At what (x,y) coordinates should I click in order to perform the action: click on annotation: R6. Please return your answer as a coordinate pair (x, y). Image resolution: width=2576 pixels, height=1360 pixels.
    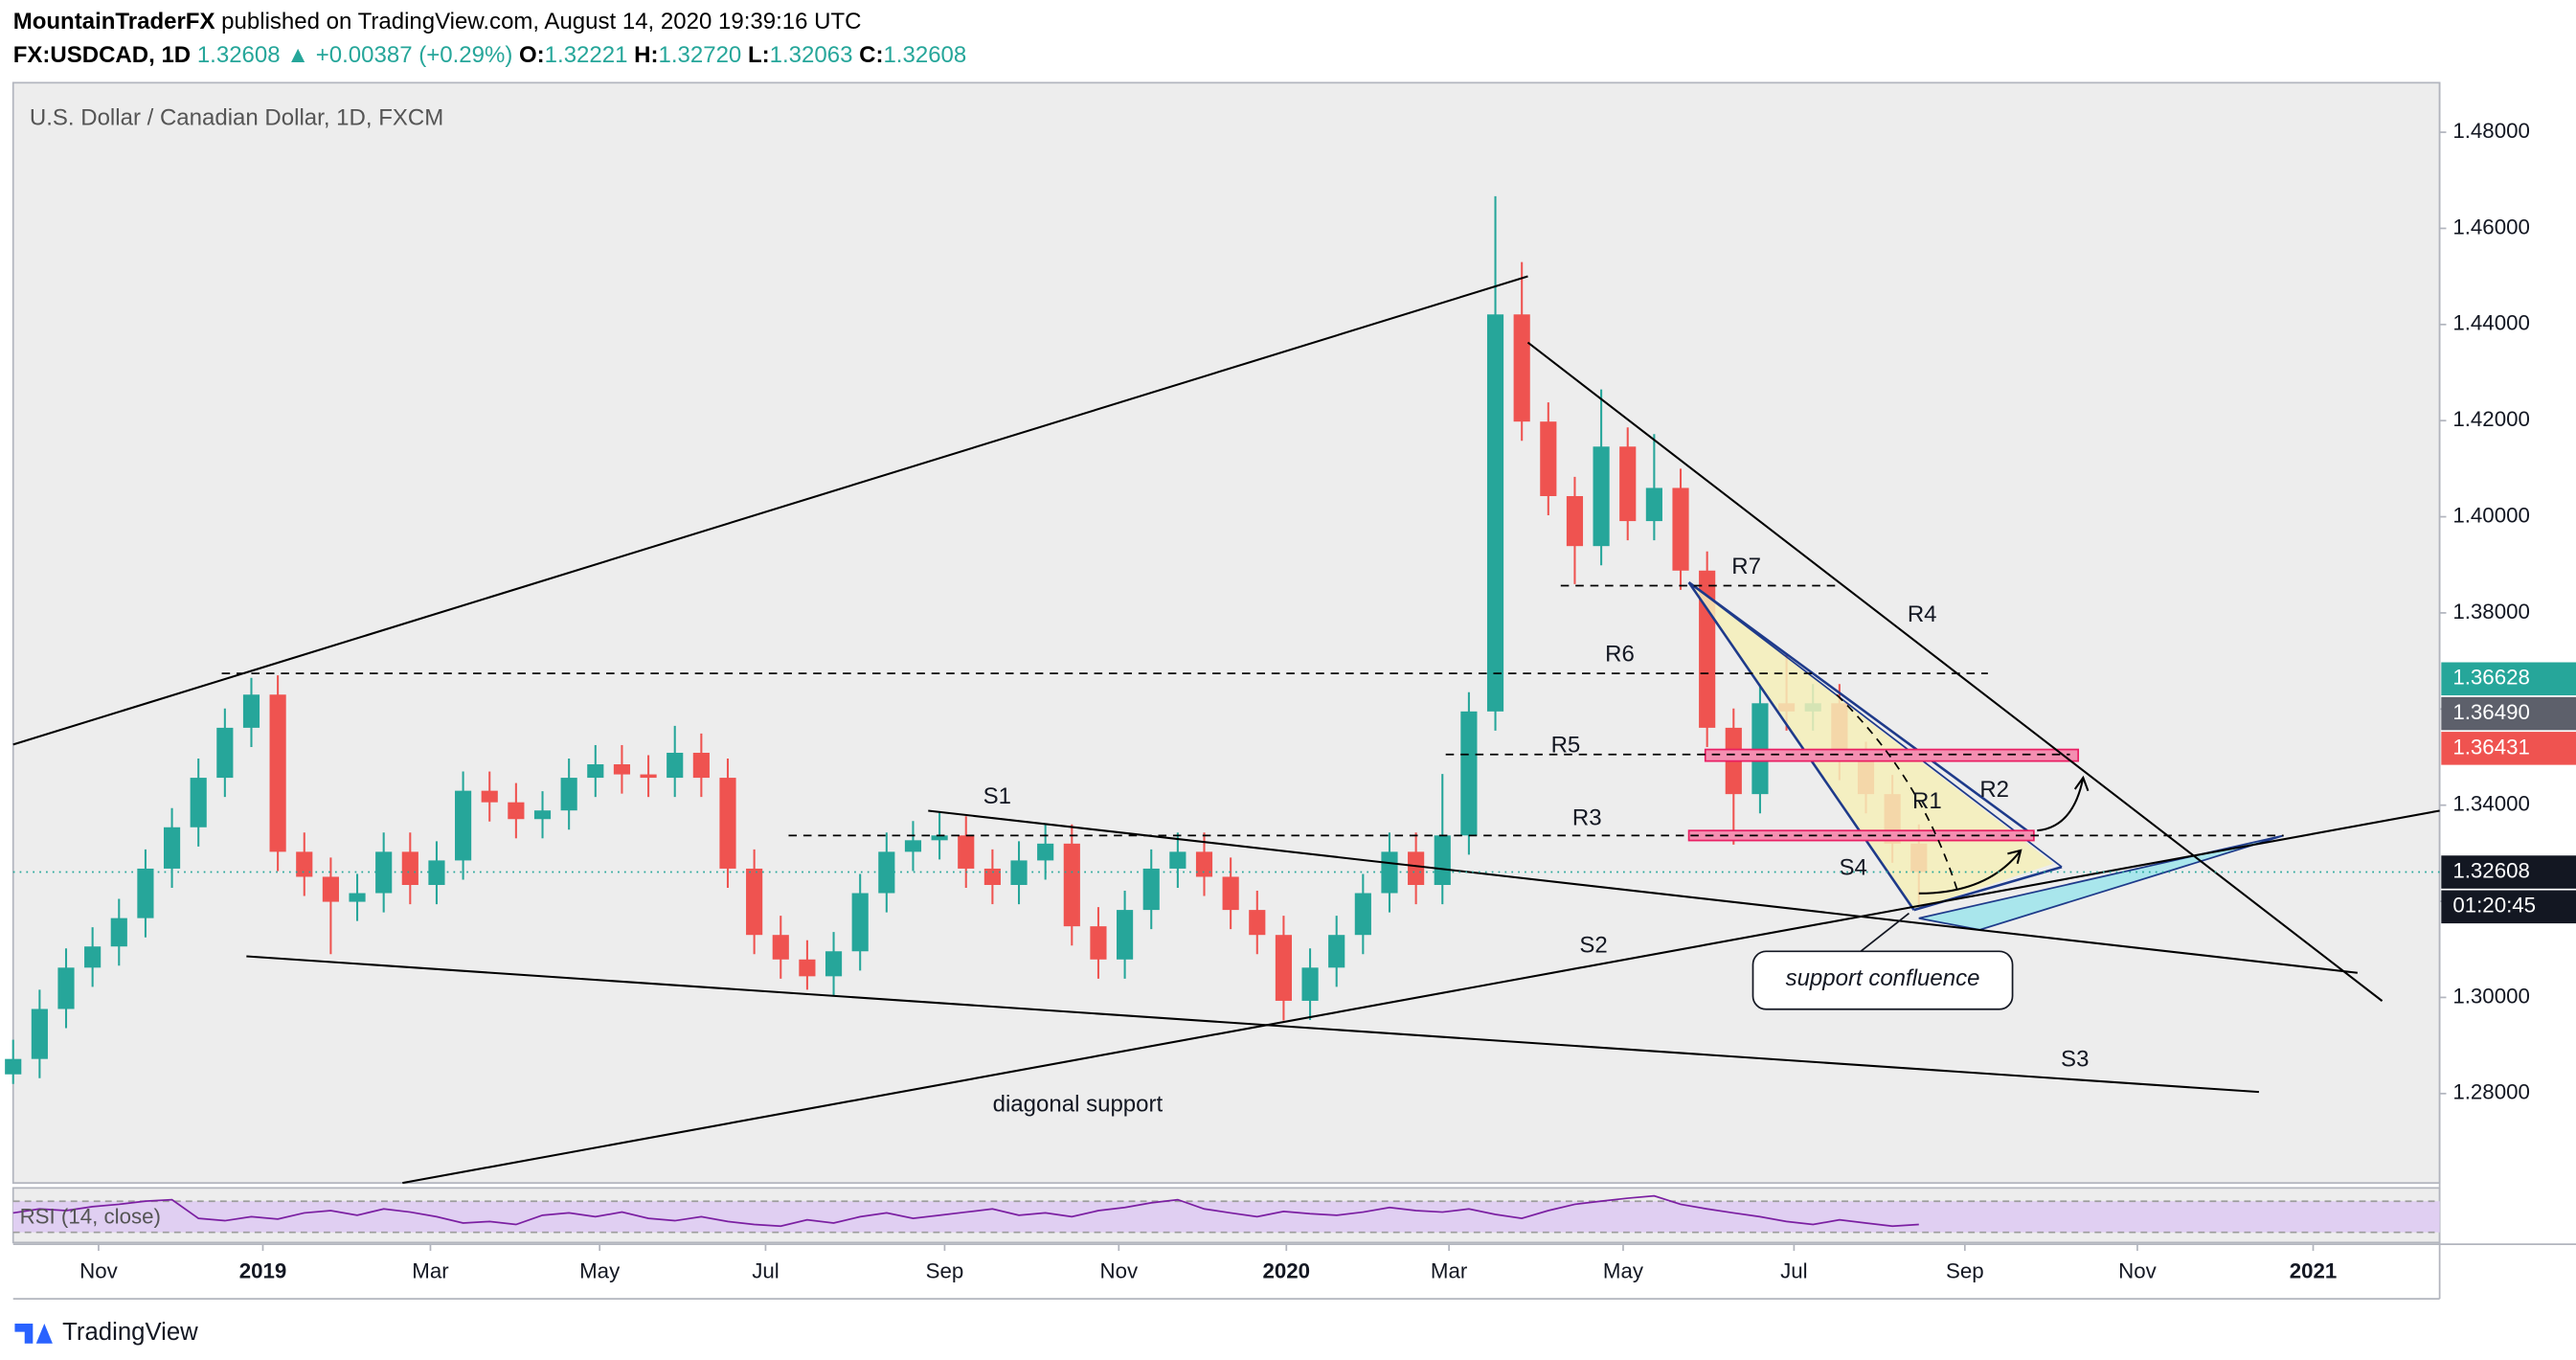
    Looking at the image, I should click on (1620, 654).